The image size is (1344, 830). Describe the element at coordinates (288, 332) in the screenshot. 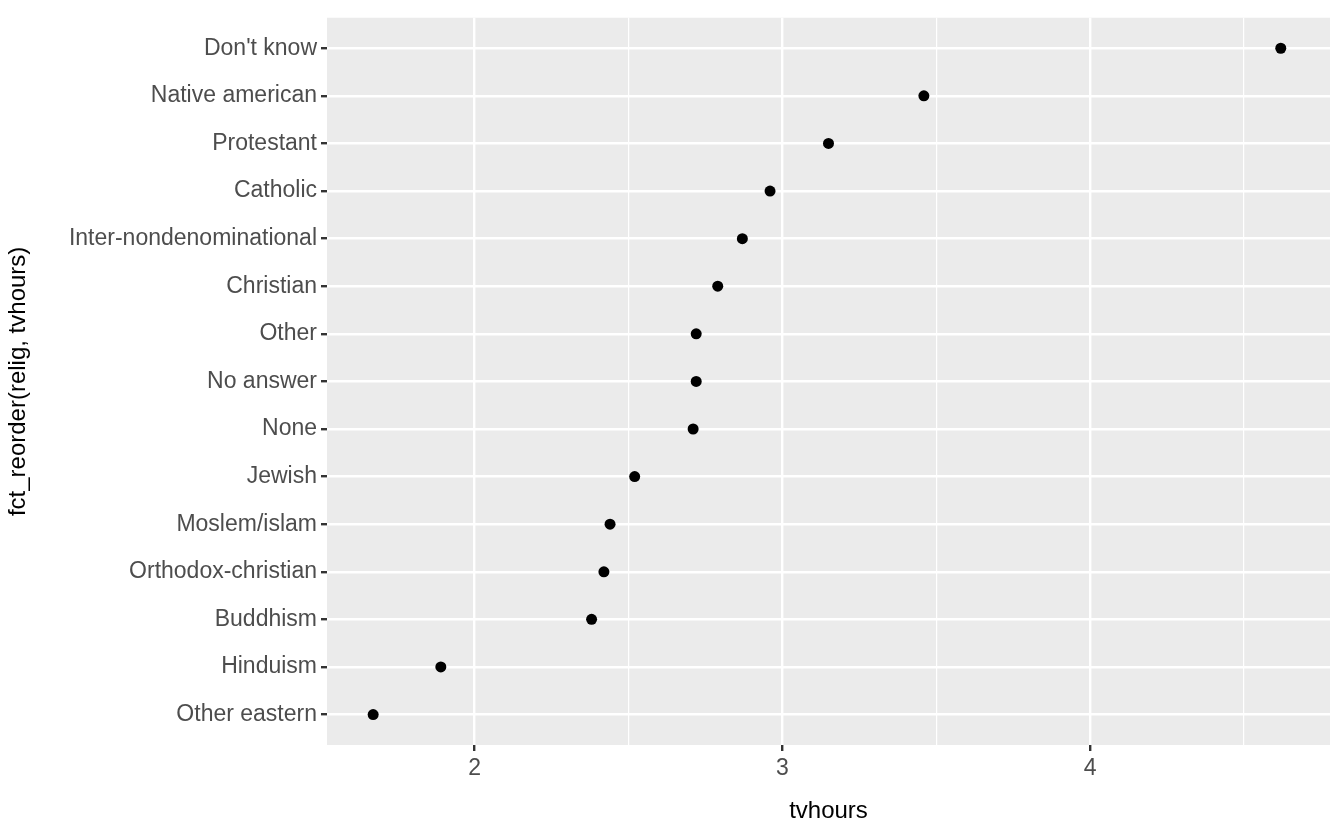

I see `y-tick-label: Other` at that location.